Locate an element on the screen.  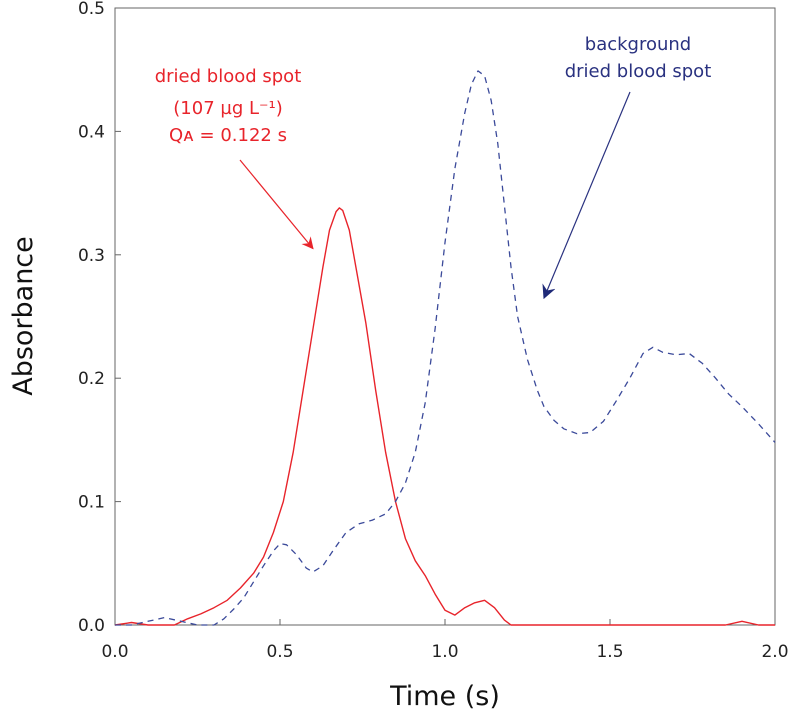
x-axis-ticks: 0.0 0.5 1.0 1.5 2.0 is located at coordinates (445, 640).